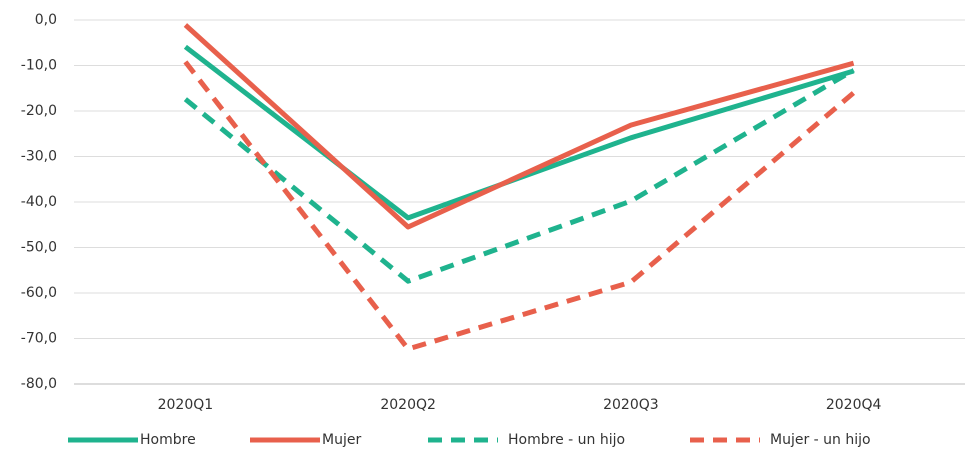 This screenshot has height=454, width=977. I want to click on legend-label: Mujer, so click(341, 440).